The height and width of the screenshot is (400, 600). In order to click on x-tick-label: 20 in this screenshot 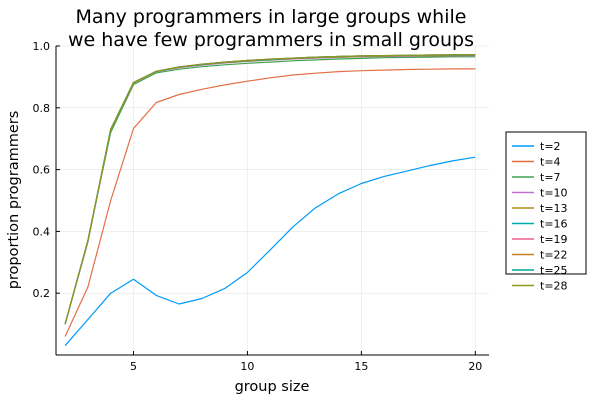, I will do `click(475, 366)`.